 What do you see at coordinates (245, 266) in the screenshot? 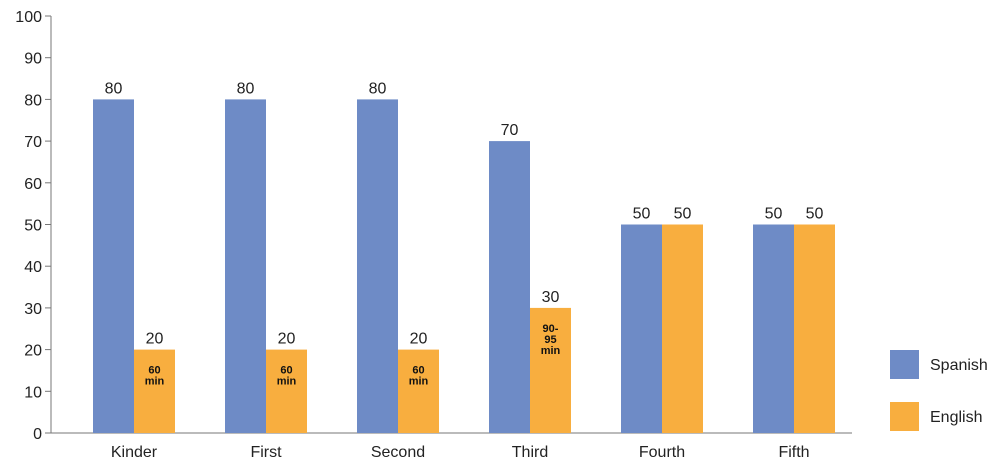
I see `bar-spanish-first` at bounding box center [245, 266].